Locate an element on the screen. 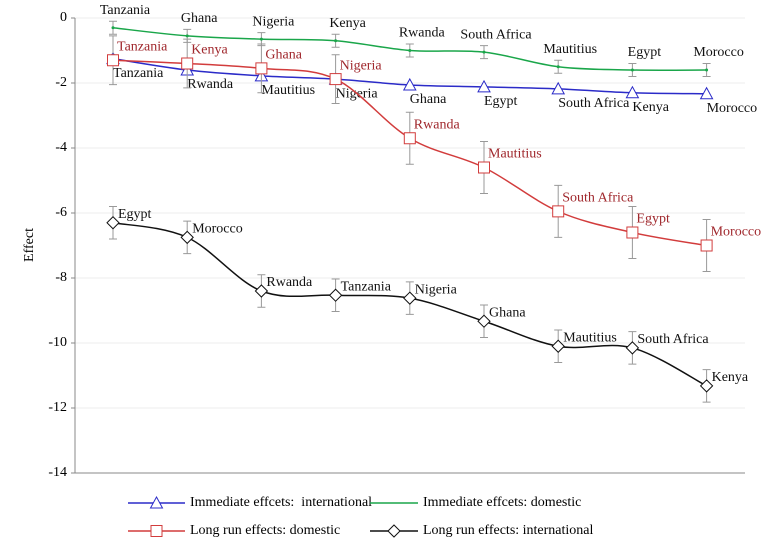 The height and width of the screenshot is (555, 762). legend-label: Immediate effcets: international is located at coordinates (281, 502).